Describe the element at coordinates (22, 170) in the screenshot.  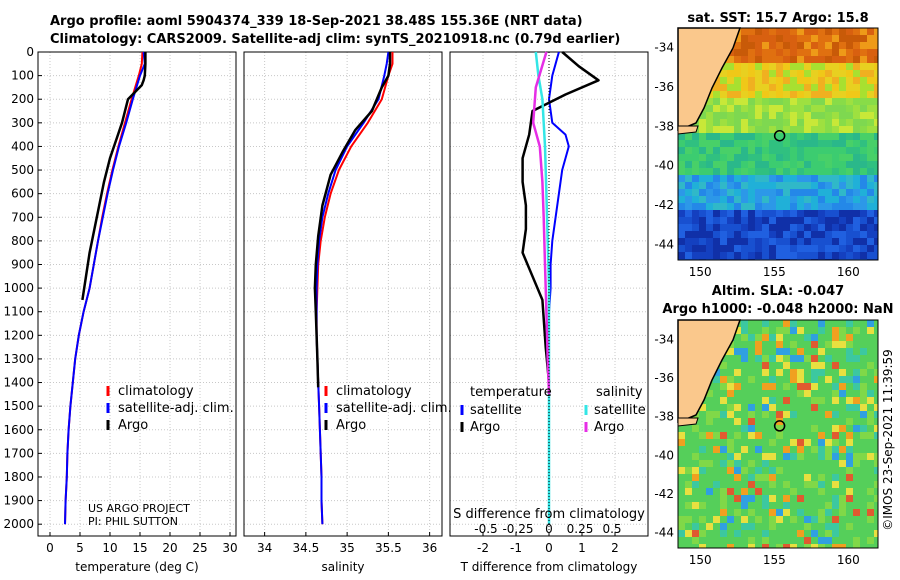
I see `y-tick-label: 500` at that location.